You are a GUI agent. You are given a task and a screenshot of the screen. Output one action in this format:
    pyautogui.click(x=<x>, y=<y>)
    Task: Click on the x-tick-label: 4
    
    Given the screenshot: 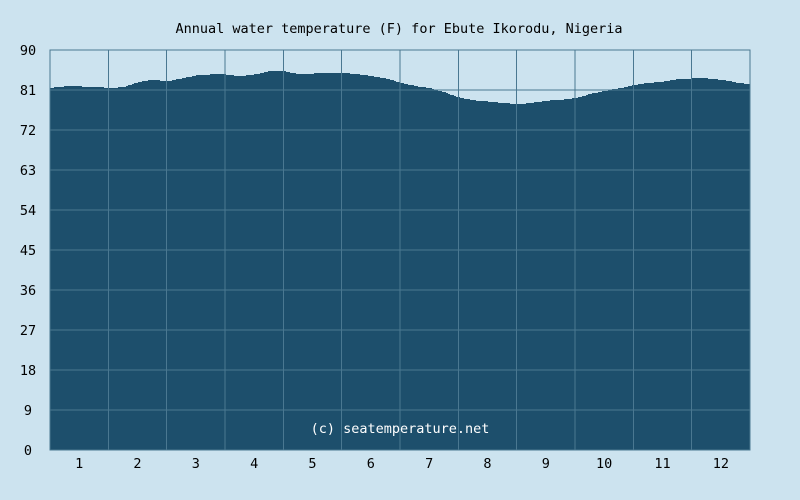 What is the action you would take?
    pyautogui.click(x=254, y=464)
    